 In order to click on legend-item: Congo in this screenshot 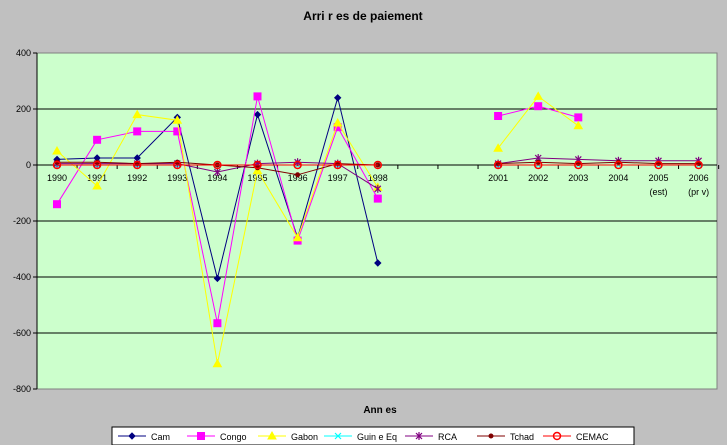, I will do `click(217, 437)`.